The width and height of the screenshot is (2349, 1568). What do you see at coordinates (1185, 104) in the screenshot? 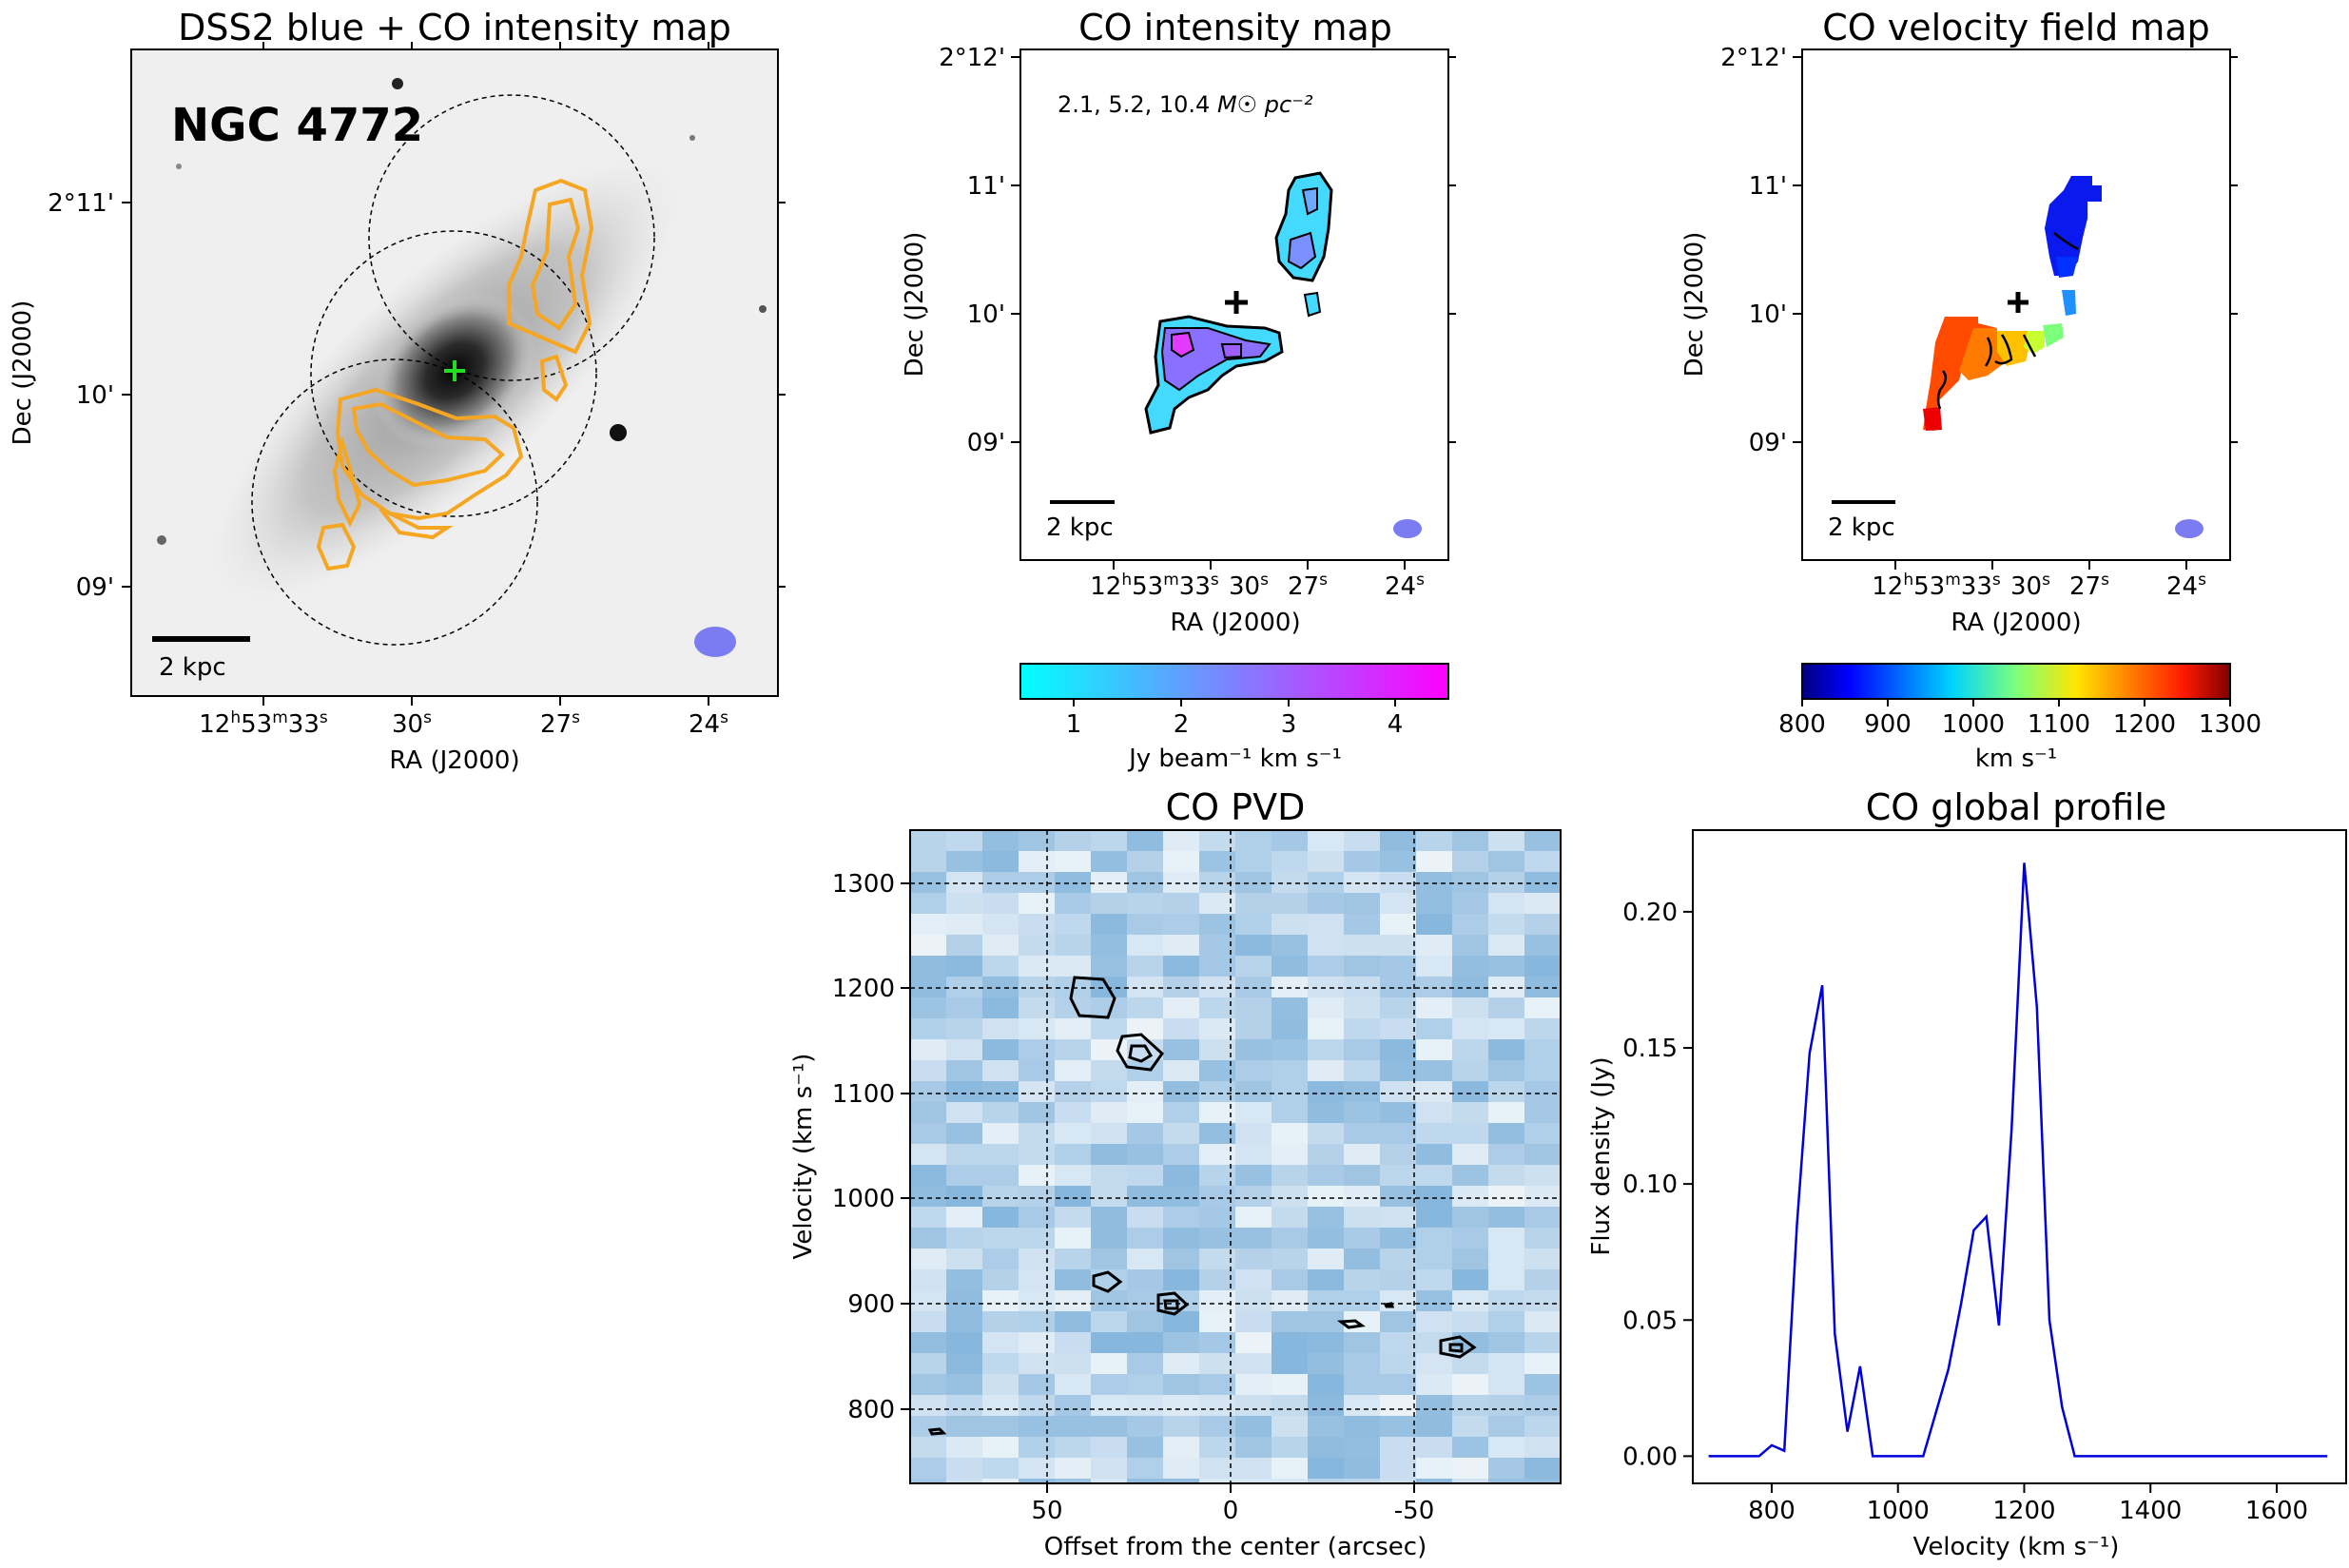
I see `contour-levels: 2.1, 5.2, 10.4 M☉ pc⁻²` at bounding box center [1185, 104].